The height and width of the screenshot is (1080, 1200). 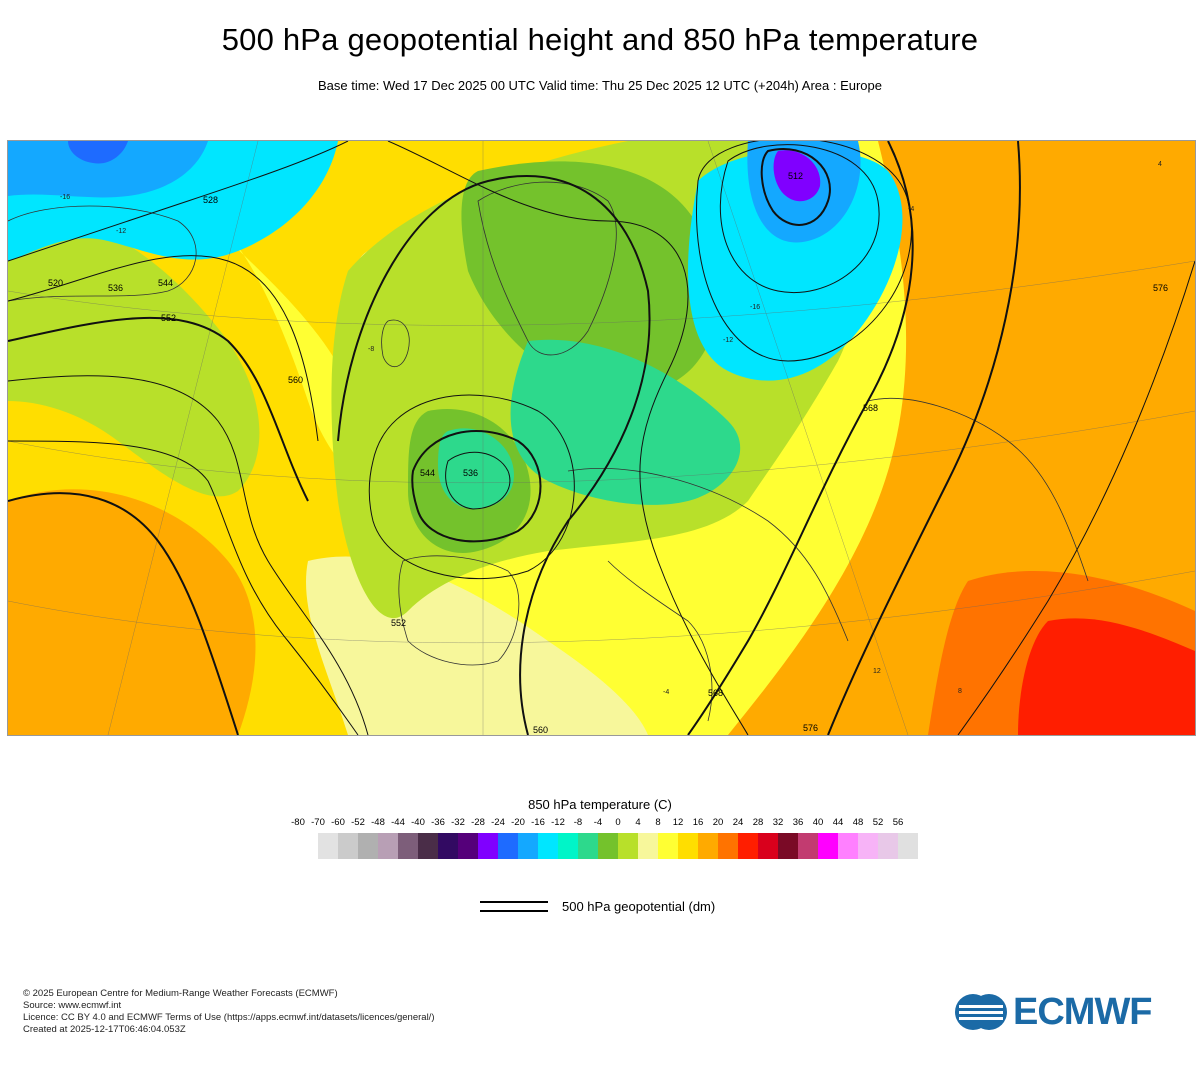 I want to click on black-sea-outline, so click(x=978, y=490).